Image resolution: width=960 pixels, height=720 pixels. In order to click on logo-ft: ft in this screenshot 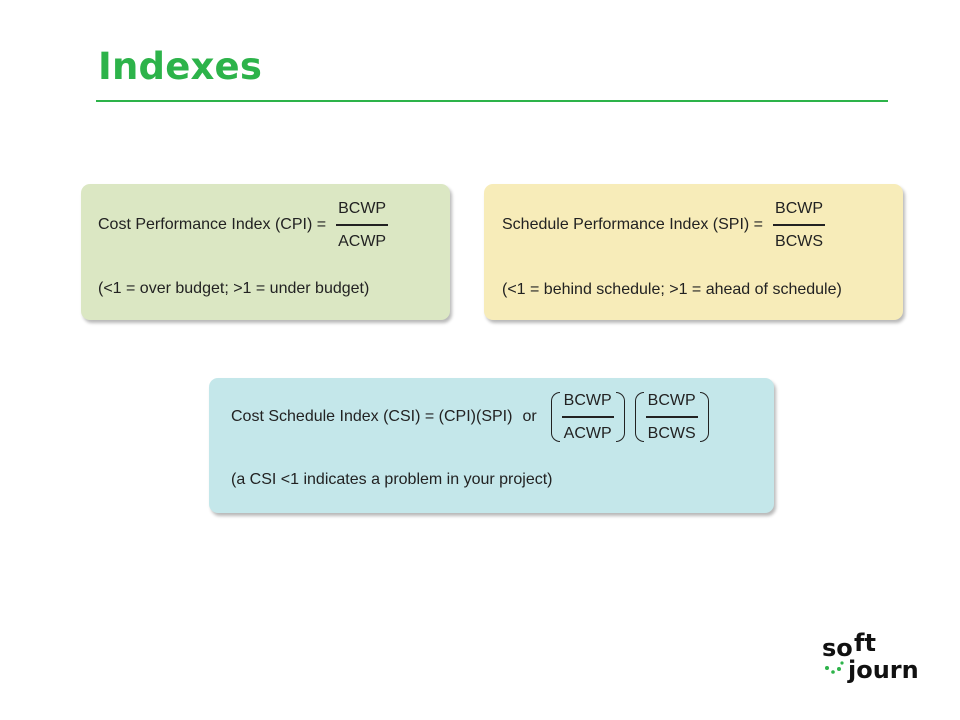, I will do `click(865, 644)`.